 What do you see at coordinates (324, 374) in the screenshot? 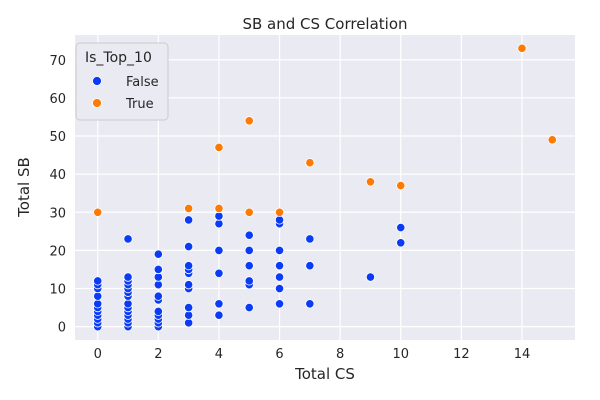
I see `x-axis-label: Total CS` at bounding box center [324, 374].